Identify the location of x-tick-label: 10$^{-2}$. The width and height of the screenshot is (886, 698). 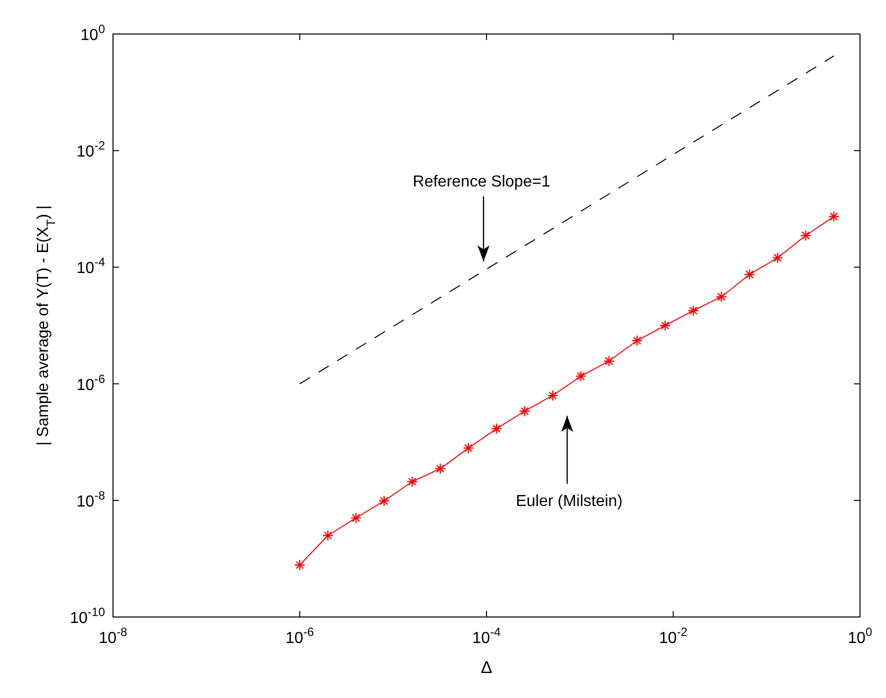
(673, 636).